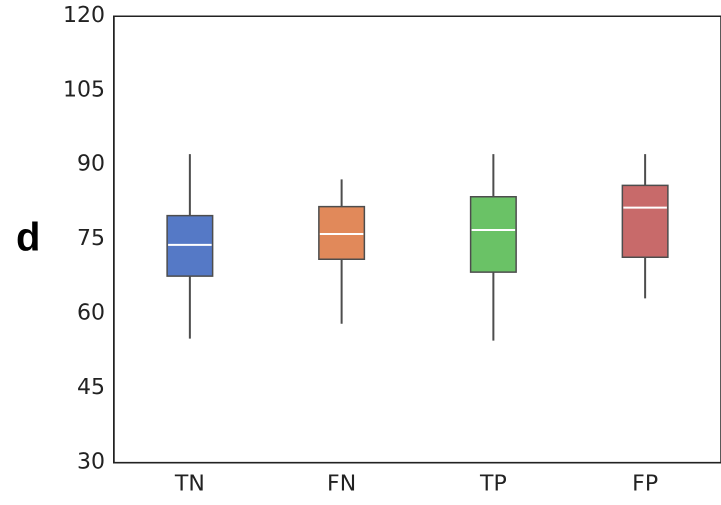 This screenshot has height=505, width=721. What do you see at coordinates (189, 484) in the screenshot?
I see `x-tick-label: TN` at bounding box center [189, 484].